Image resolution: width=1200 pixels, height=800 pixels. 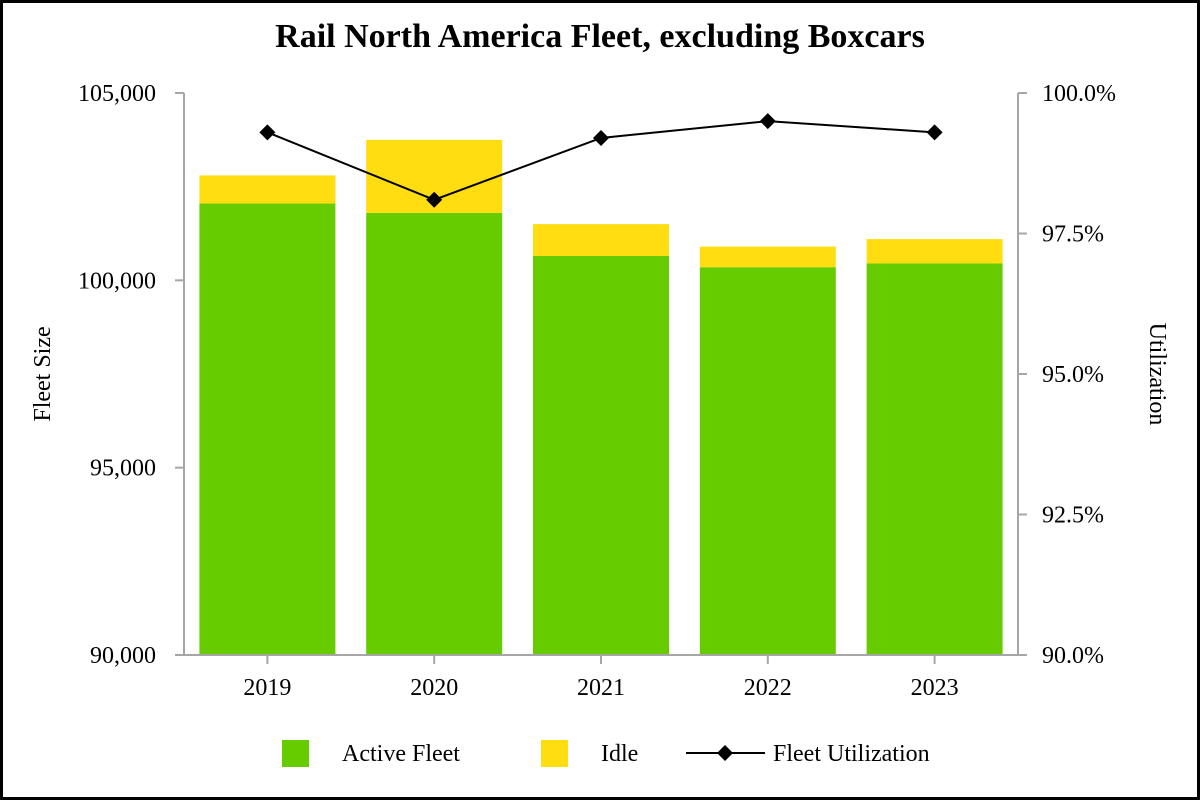 What do you see at coordinates (123, 656) in the screenshot?
I see `y-tick-label: 90,000` at bounding box center [123, 656].